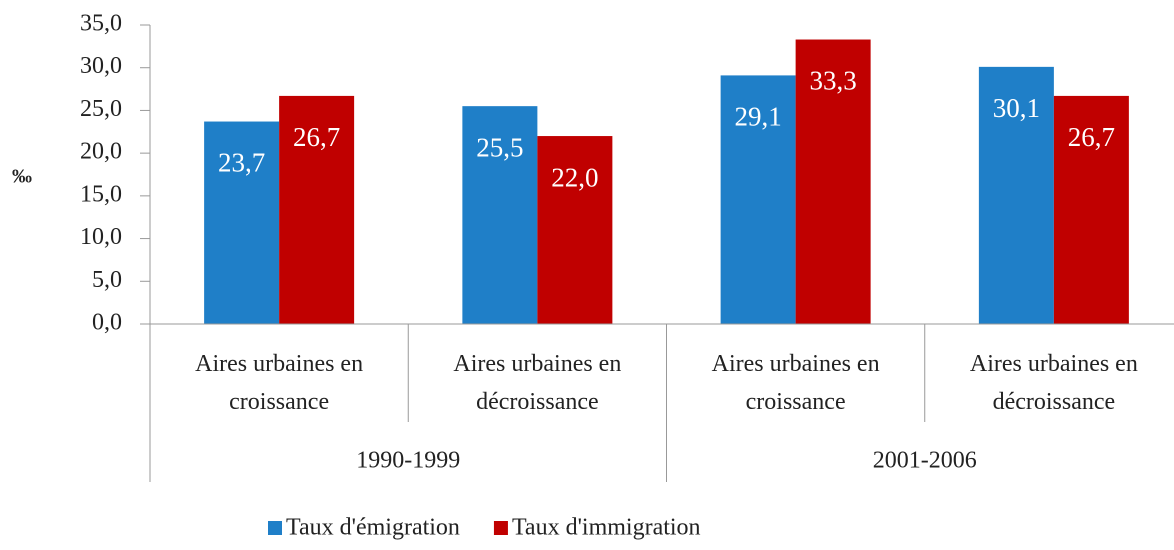 This screenshot has height=550, width=1174. What do you see at coordinates (1016, 108) in the screenshot?
I see `value-label: 30,1` at bounding box center [1016, 108].